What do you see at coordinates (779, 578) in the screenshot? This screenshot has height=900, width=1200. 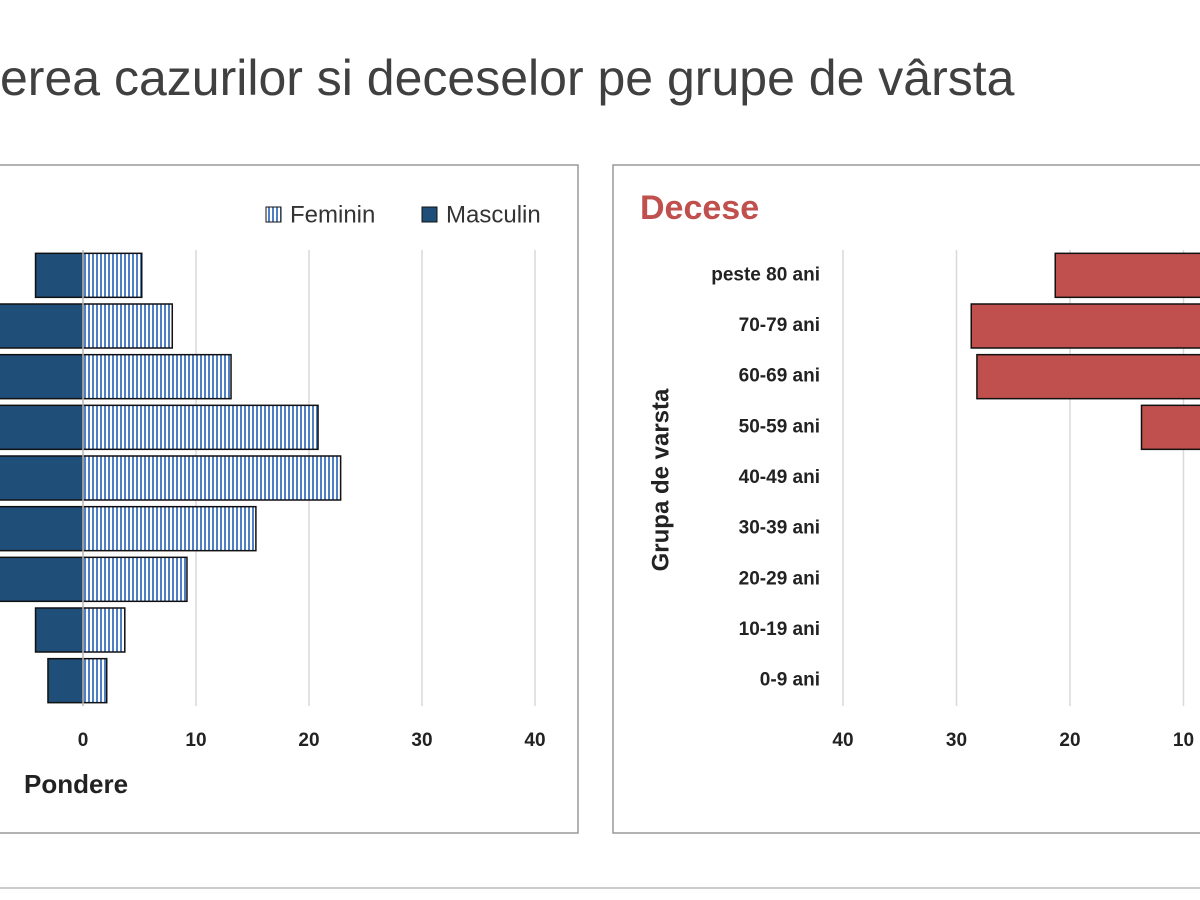 I see `y-tick-label: 20-29 ani` at bounding box center [779, 578].